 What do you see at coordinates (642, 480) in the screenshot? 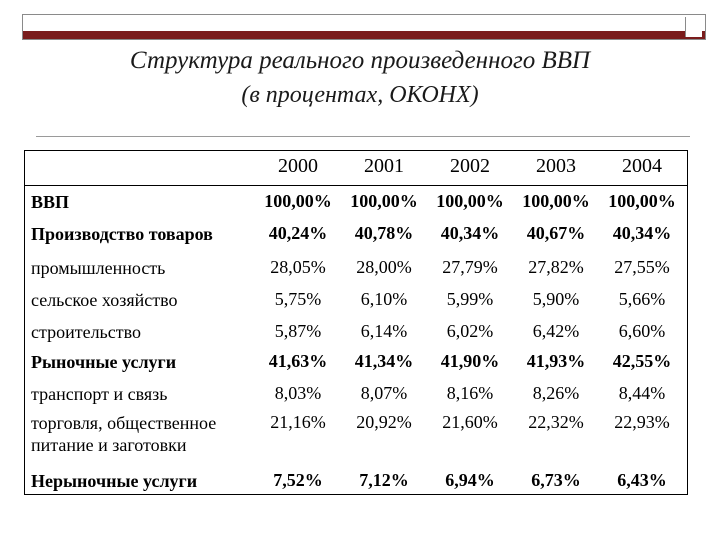
I see `table-cell: 6,43%` at bounding box center [642, 480].